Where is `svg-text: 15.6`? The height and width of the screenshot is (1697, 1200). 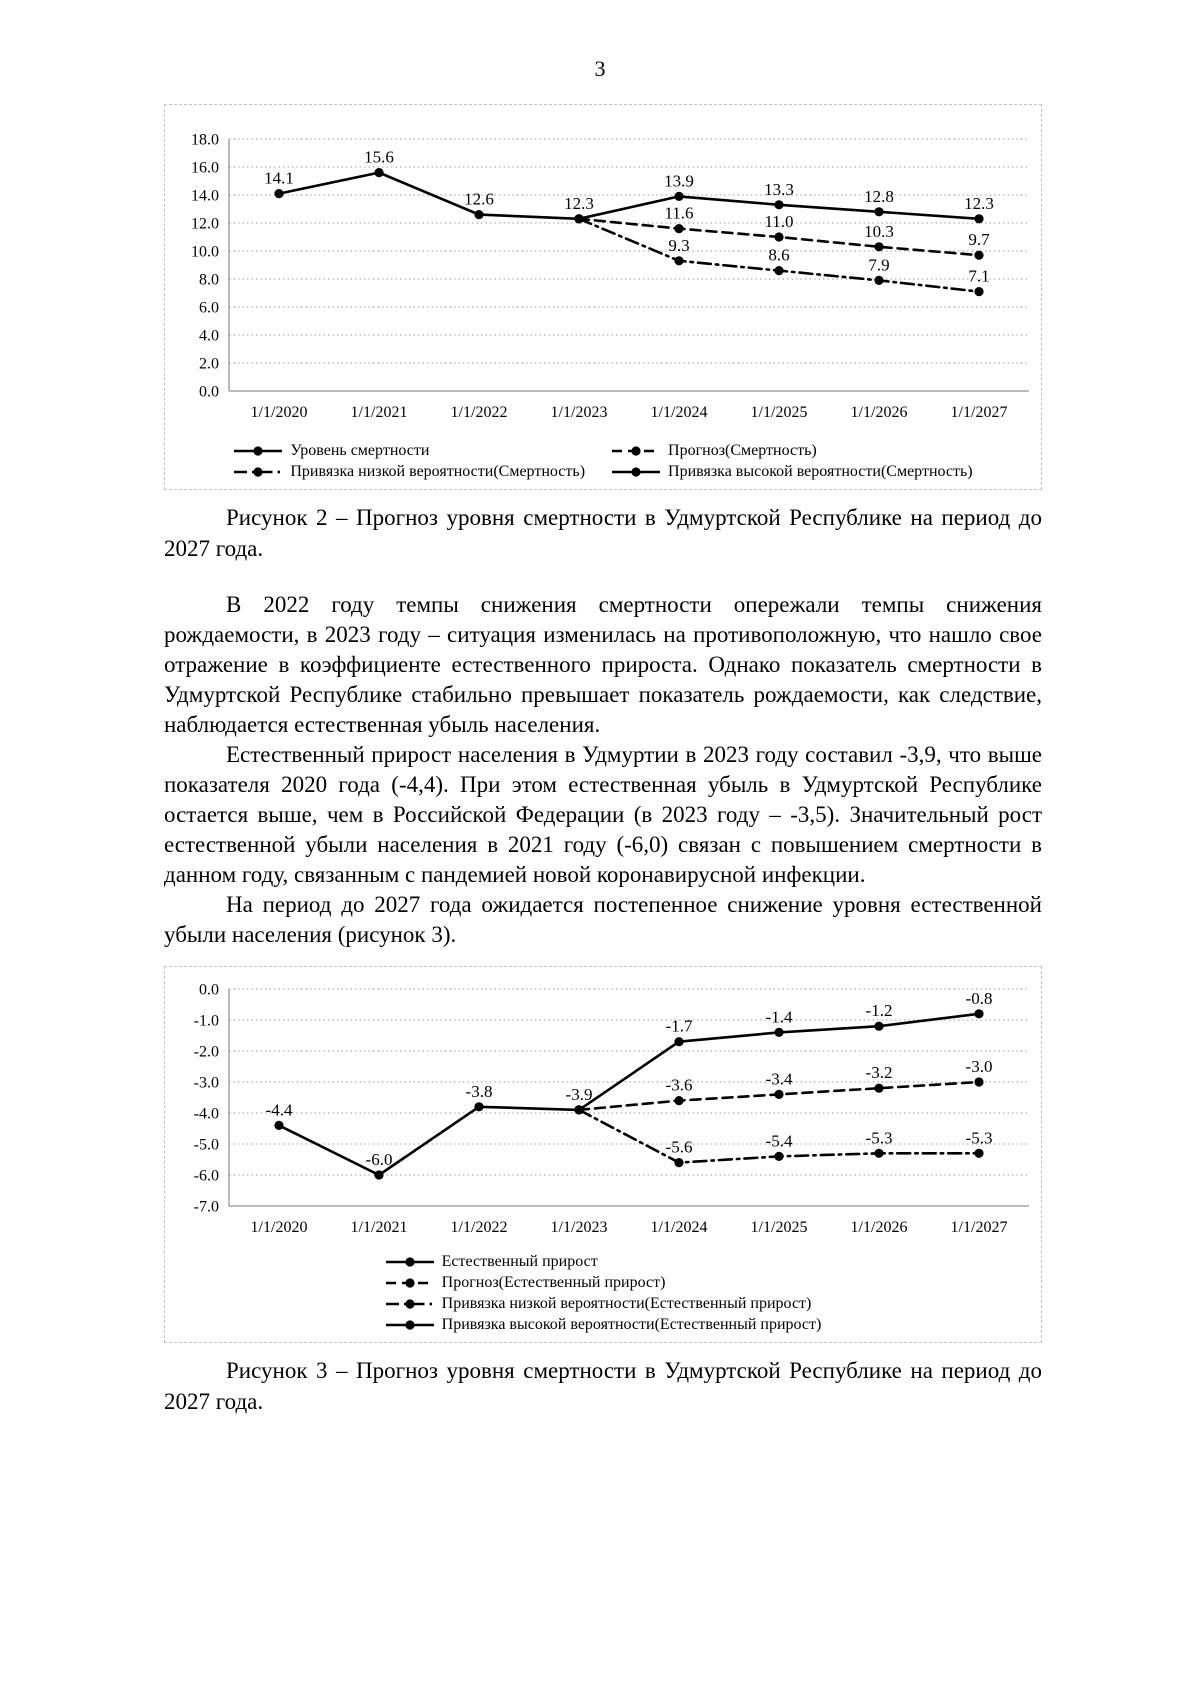
svg-text: 15.6 is located at coordinates (379, 157).